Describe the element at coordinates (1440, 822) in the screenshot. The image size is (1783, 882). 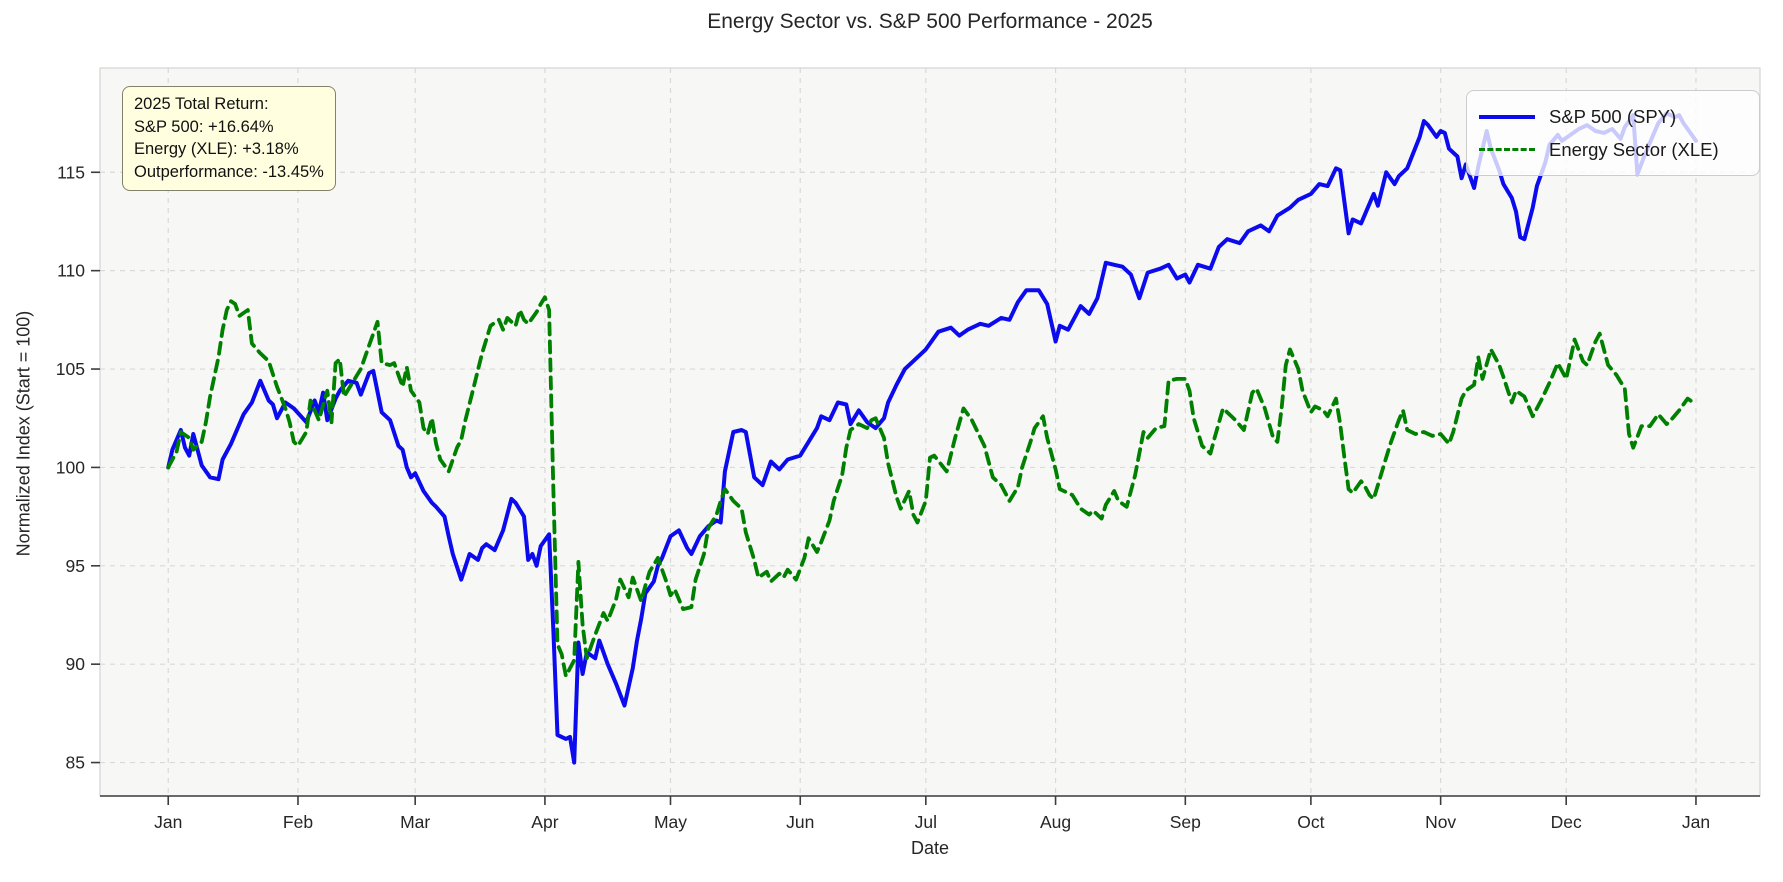
I see `x-tick-label: Nov` at that location.